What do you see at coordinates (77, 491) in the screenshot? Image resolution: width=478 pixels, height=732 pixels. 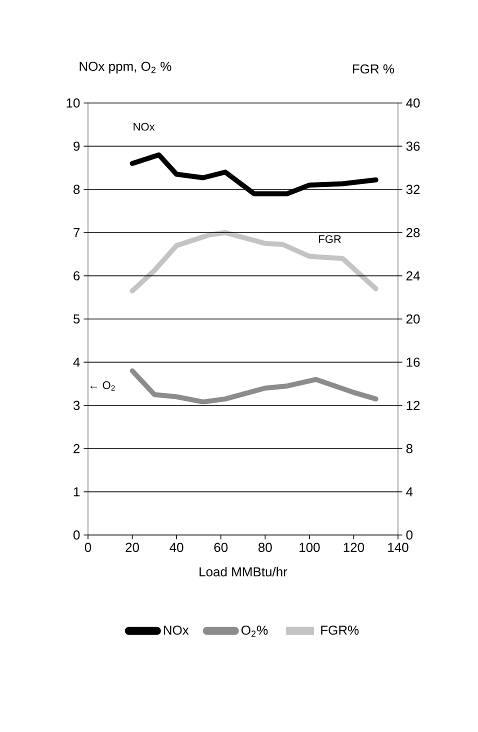 I see `y-tick-label: 1` at bounding box center [77, 491].